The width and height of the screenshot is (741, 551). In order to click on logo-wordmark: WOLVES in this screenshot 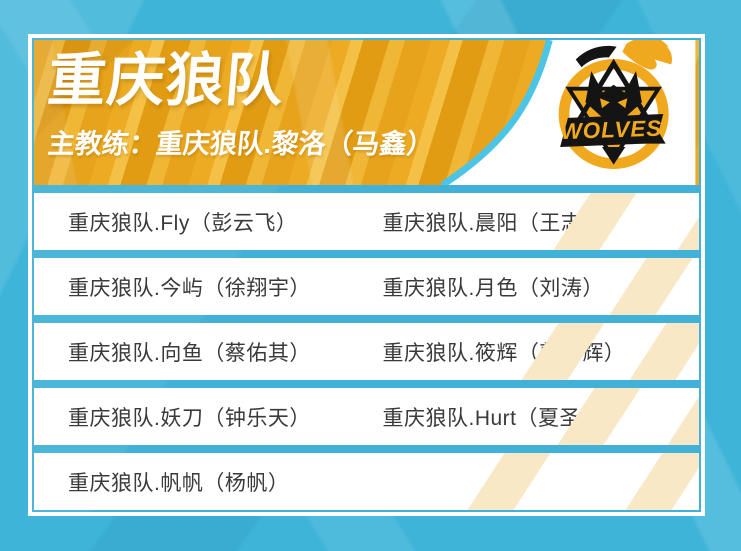, I will do `click(611, 130)`.